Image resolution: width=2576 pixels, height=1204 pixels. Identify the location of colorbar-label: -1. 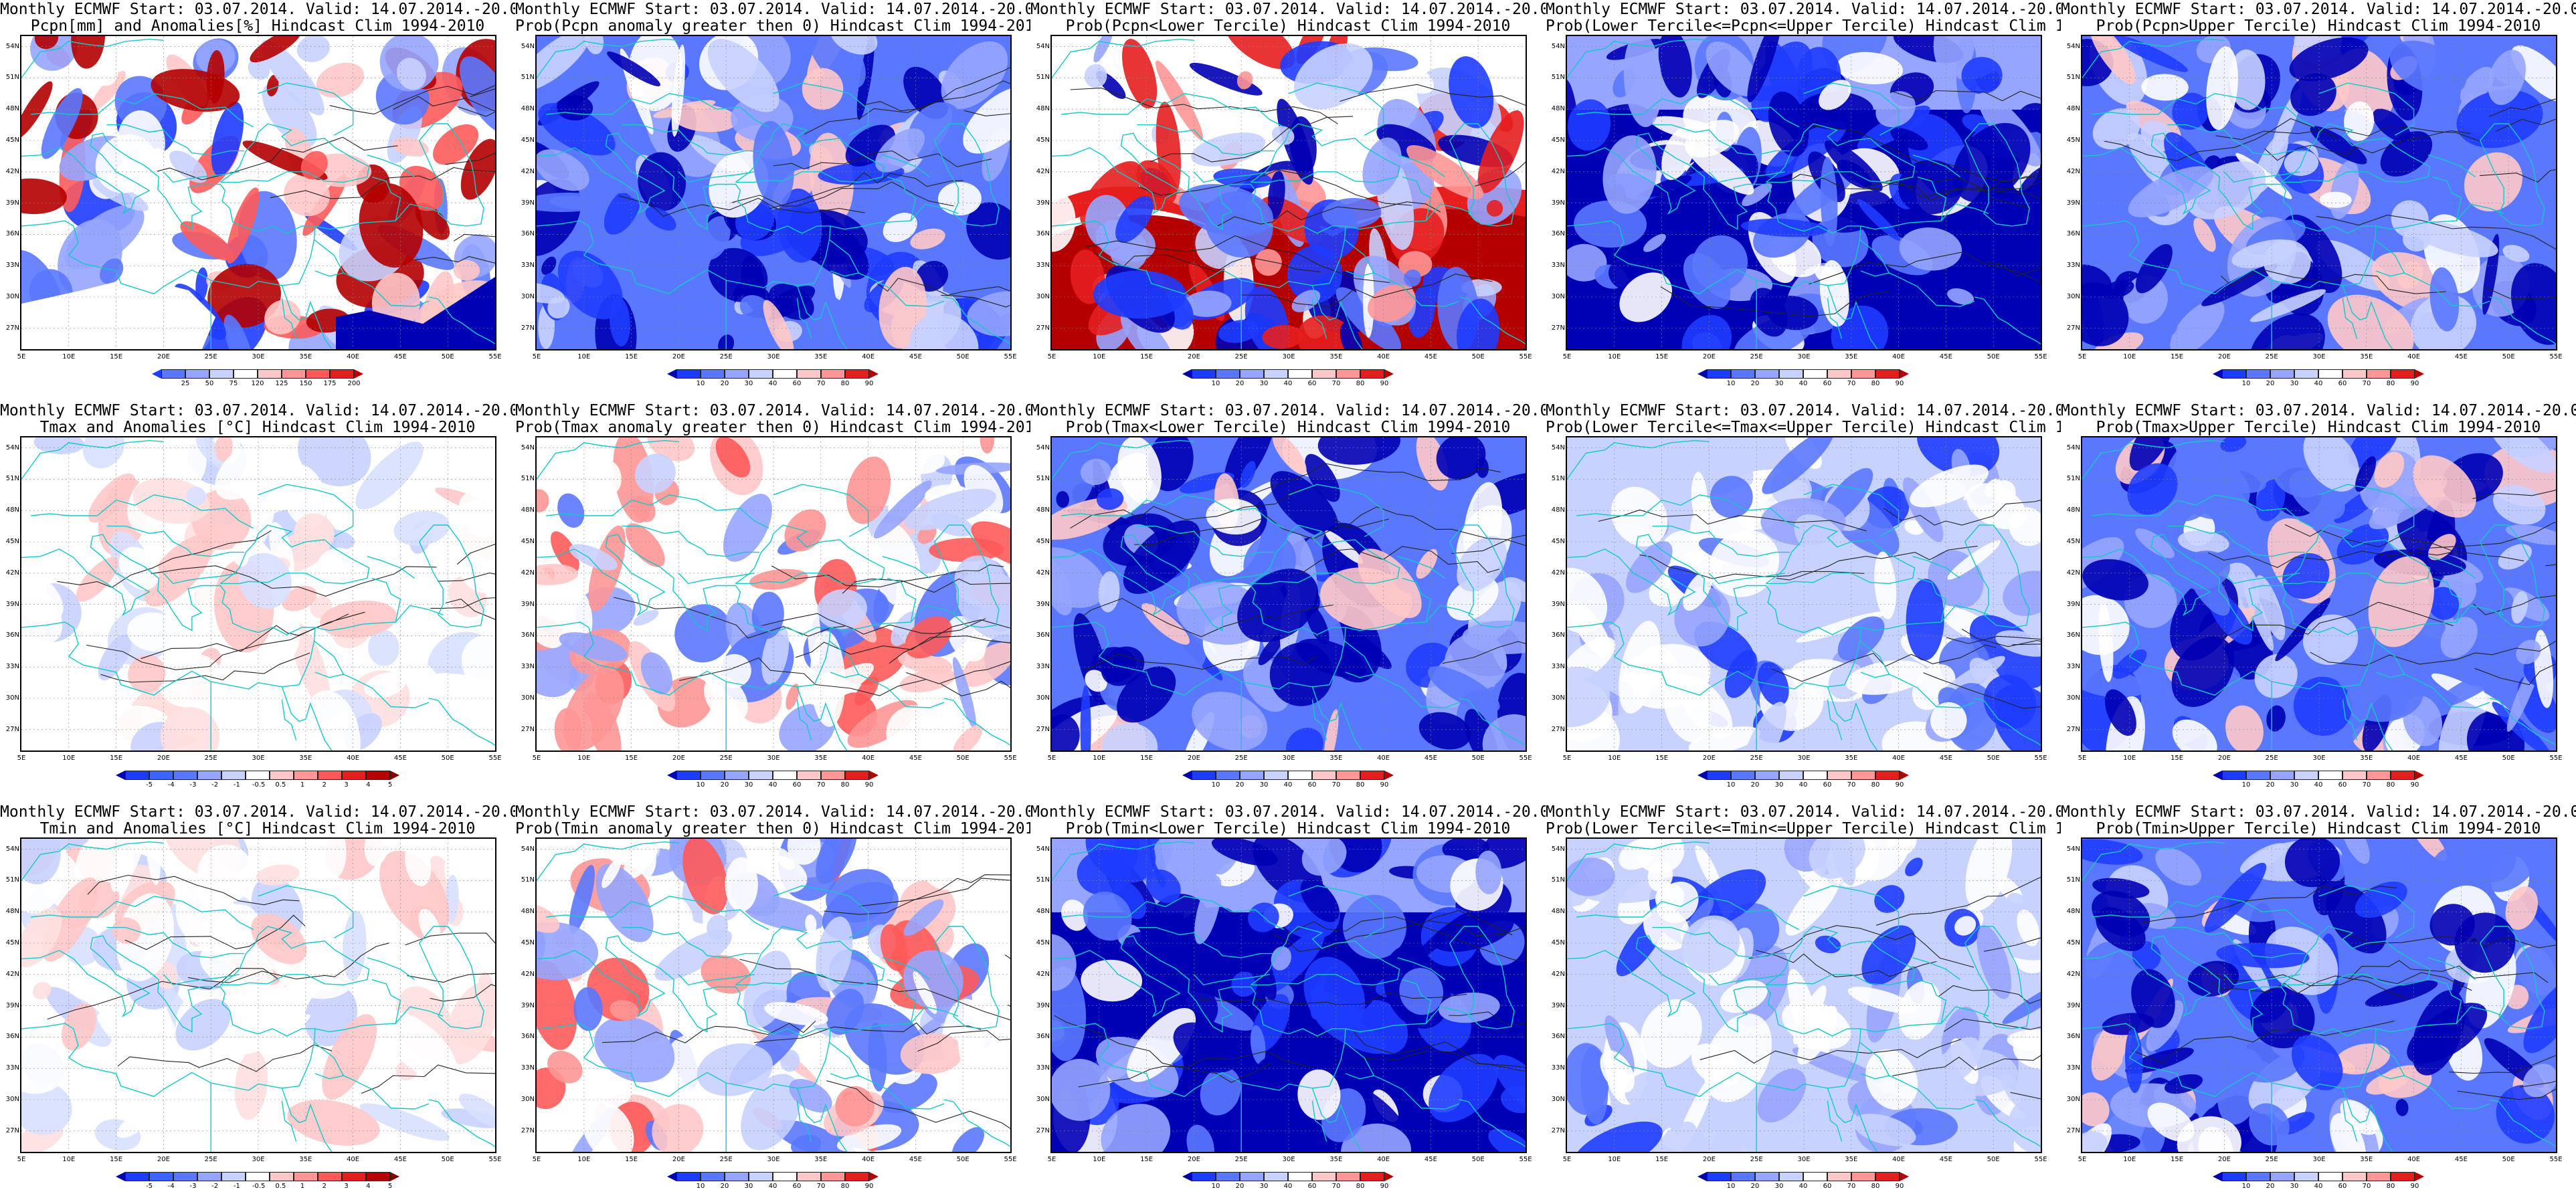
(236, 1186).